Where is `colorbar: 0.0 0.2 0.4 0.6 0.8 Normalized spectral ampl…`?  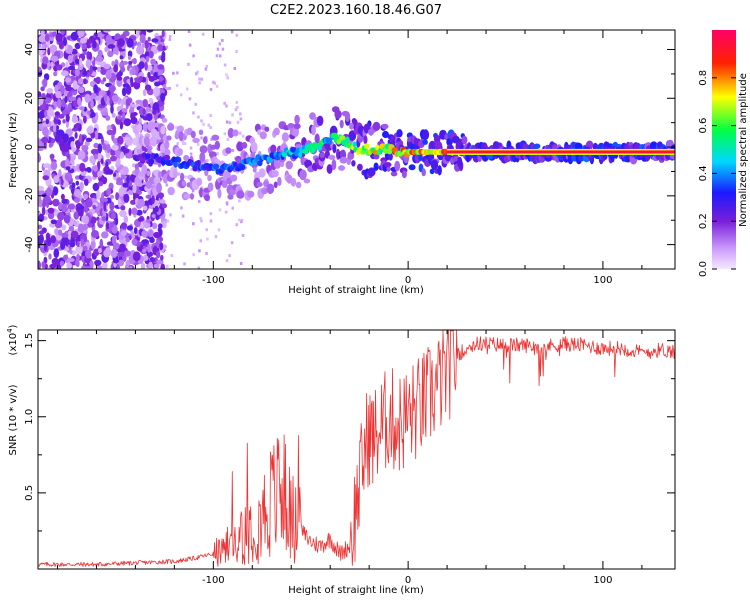
colorbar: 0.0 0.2 0.4 0.6 0.8 Normalized spectral ampl… is located at coordinates (723, 153).